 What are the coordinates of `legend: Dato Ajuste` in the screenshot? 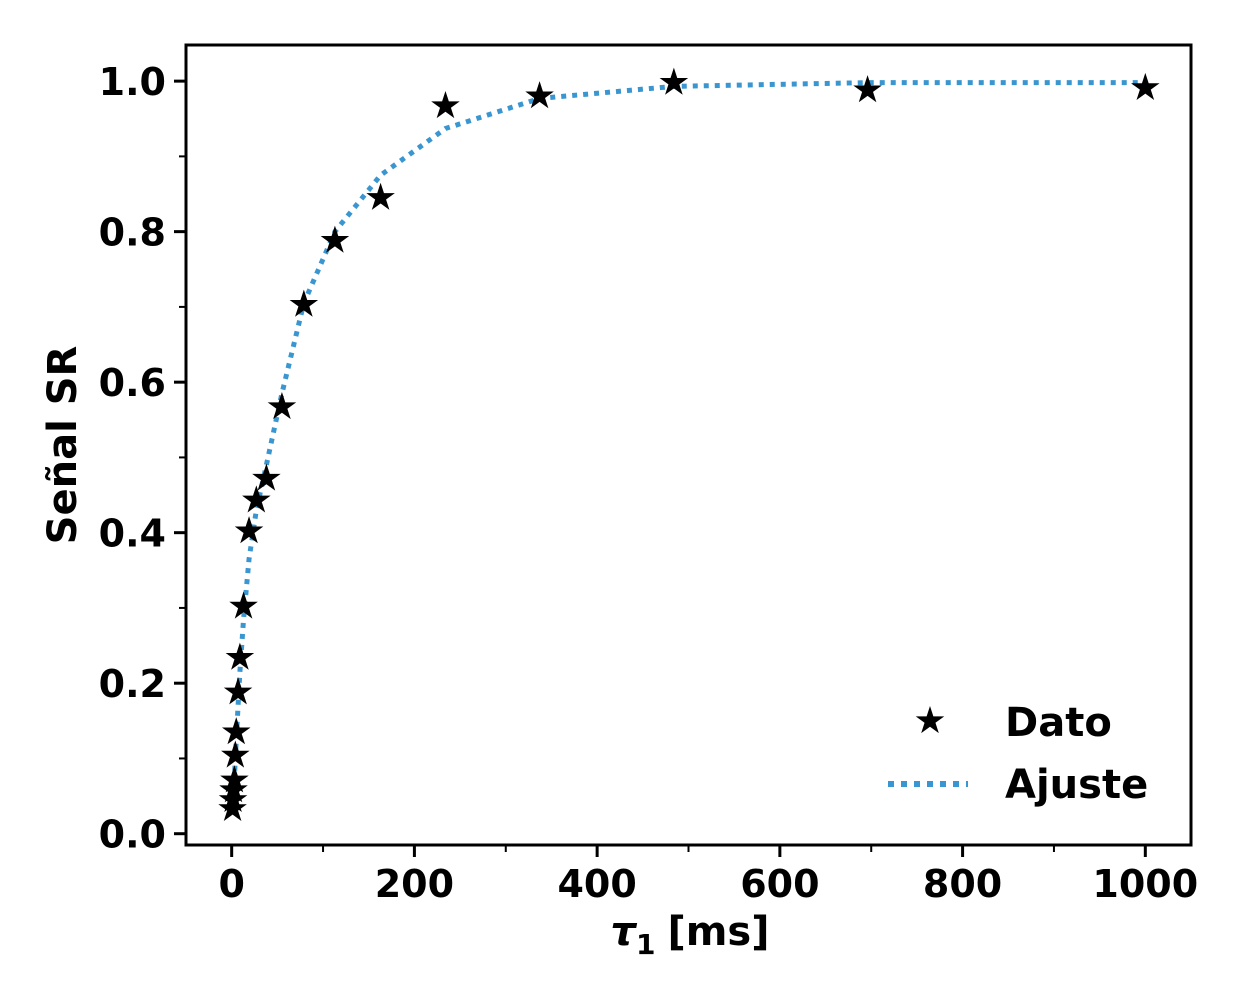 It's located at (1018, 754).